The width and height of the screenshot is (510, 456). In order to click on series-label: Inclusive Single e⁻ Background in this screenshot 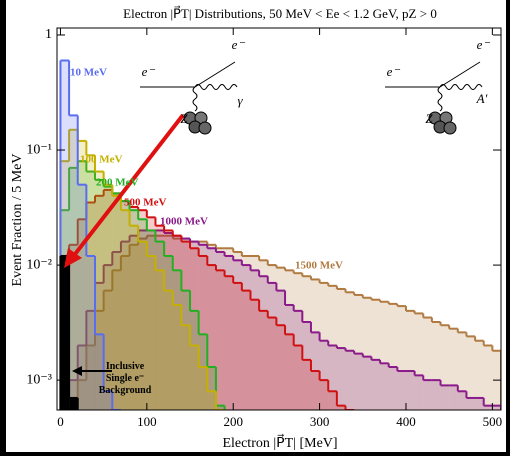, I will do `click(125, 378)`.